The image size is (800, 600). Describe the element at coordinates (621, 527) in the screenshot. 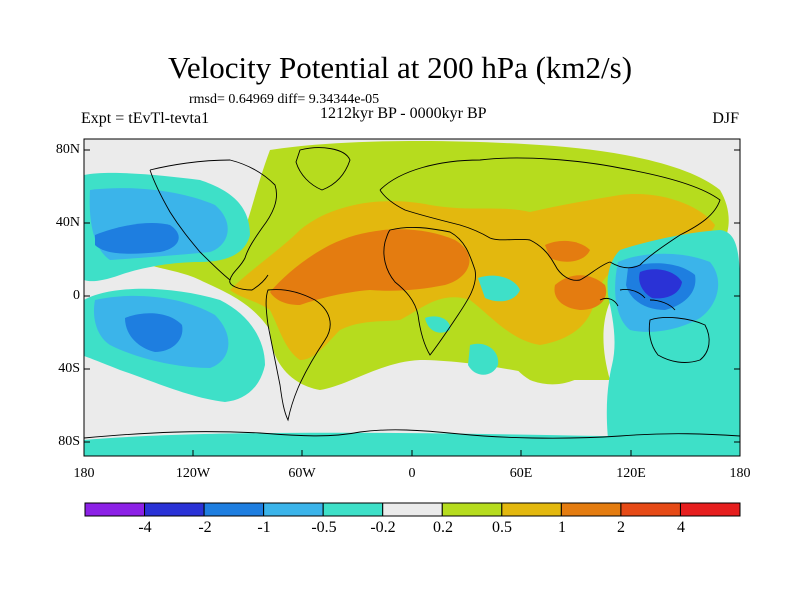

I see `colorbar-label: 2` at that location.